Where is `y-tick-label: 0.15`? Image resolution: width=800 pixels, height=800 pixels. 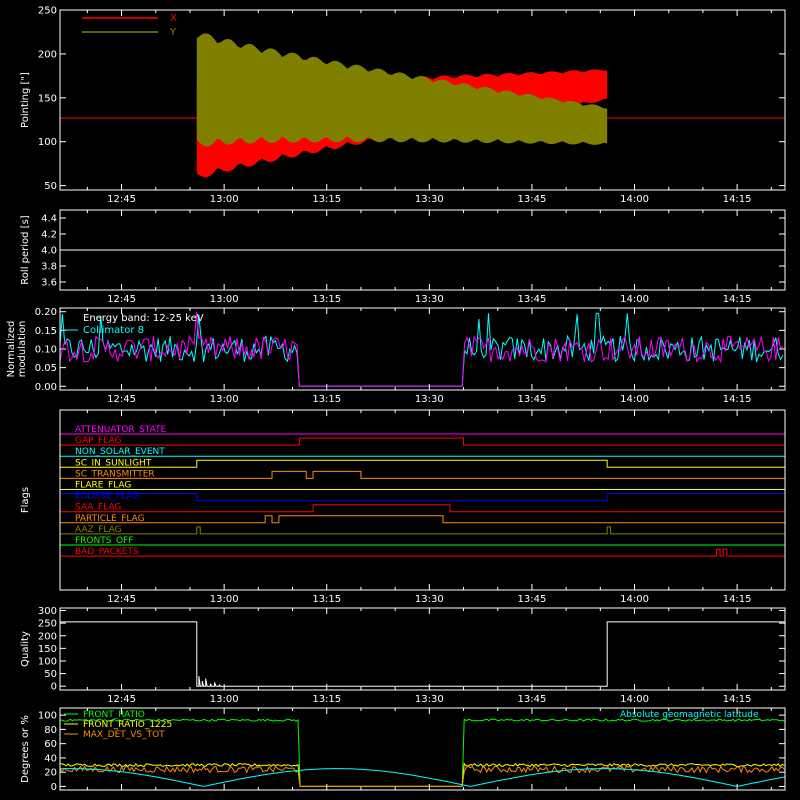
y-tick-label: 0.15 is located at coordinates (46, 331).